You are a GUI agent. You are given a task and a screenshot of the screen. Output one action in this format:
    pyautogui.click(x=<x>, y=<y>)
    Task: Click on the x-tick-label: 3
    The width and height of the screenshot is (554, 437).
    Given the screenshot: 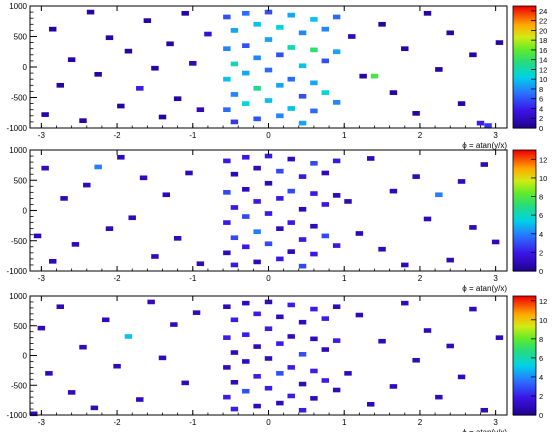 What is the action you would take?
    pyautogui.click(x=495, y=278)
    